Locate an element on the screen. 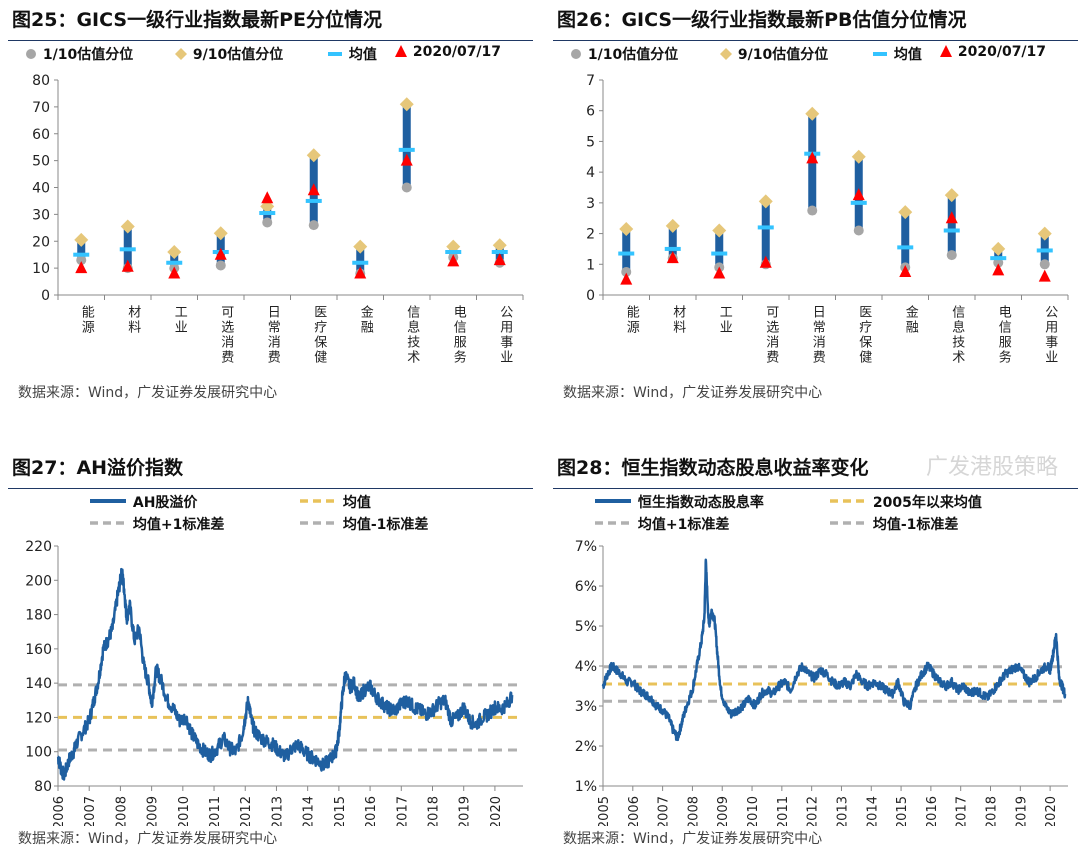 Image resolution: width=1080 pixels, height=863 pixels. chart-title: 图25：GICS一级行业指数最新PE分位情况 is located at coordinates (270, 20).